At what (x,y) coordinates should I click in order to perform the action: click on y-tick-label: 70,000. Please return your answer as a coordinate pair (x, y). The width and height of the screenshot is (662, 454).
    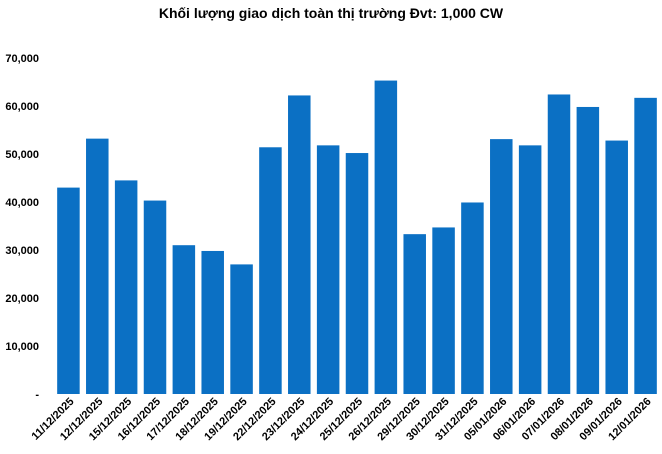
    Looking at the image, I should click on (22, 59).